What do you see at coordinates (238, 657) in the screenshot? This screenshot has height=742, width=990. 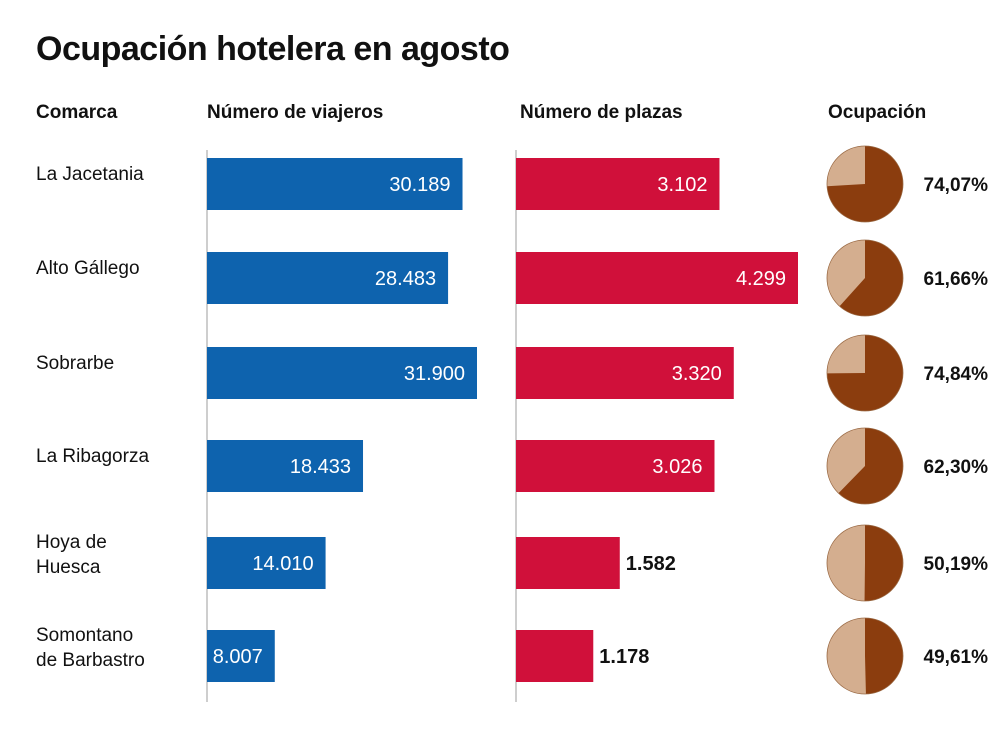 I see `viajeros-value-label: 8.007` at bounding box center [238, 657].